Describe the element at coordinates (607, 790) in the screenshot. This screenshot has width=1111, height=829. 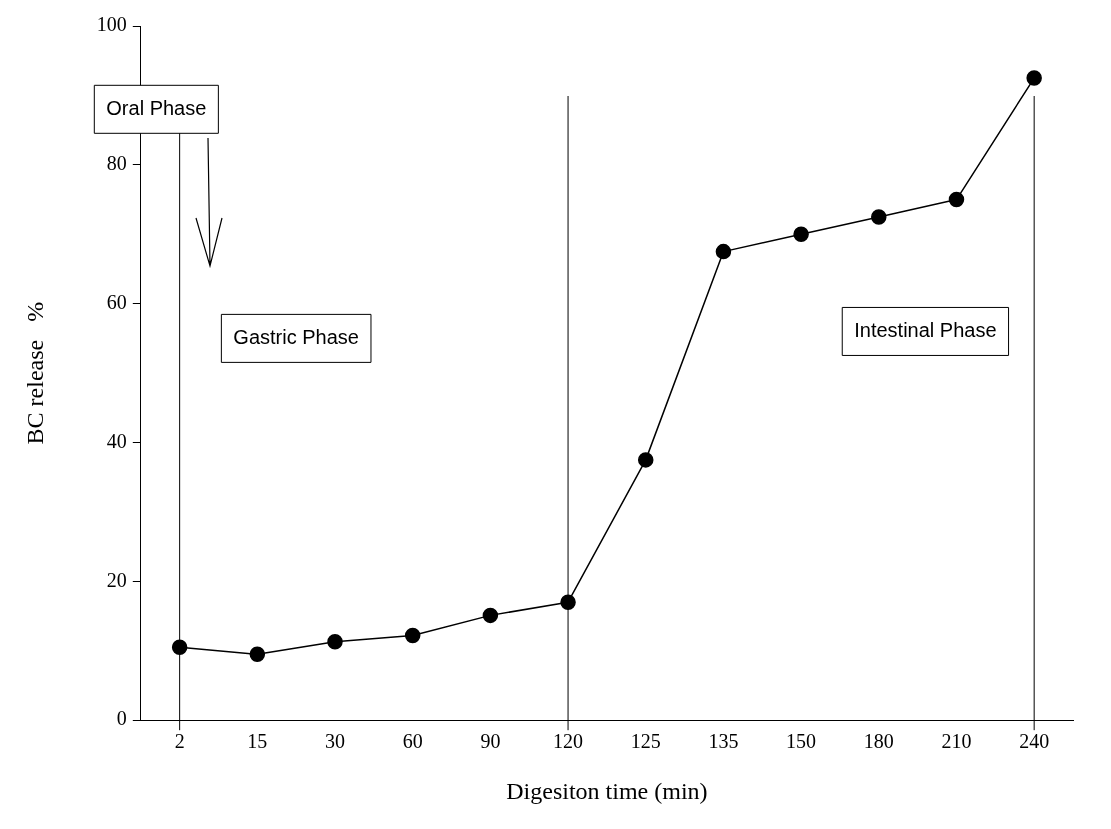
I see `x-axis-title: Digesiton time (min)` at that location.